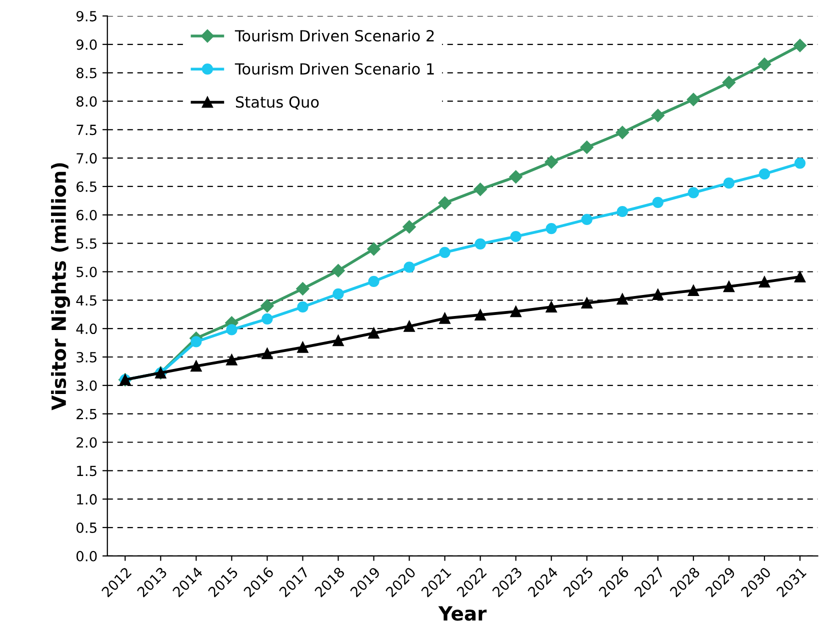 The image size is (826, 639). Describe the element at coordinates (86, 243) in the screenshot. I see `y-tick-label: 5.5` at that location.